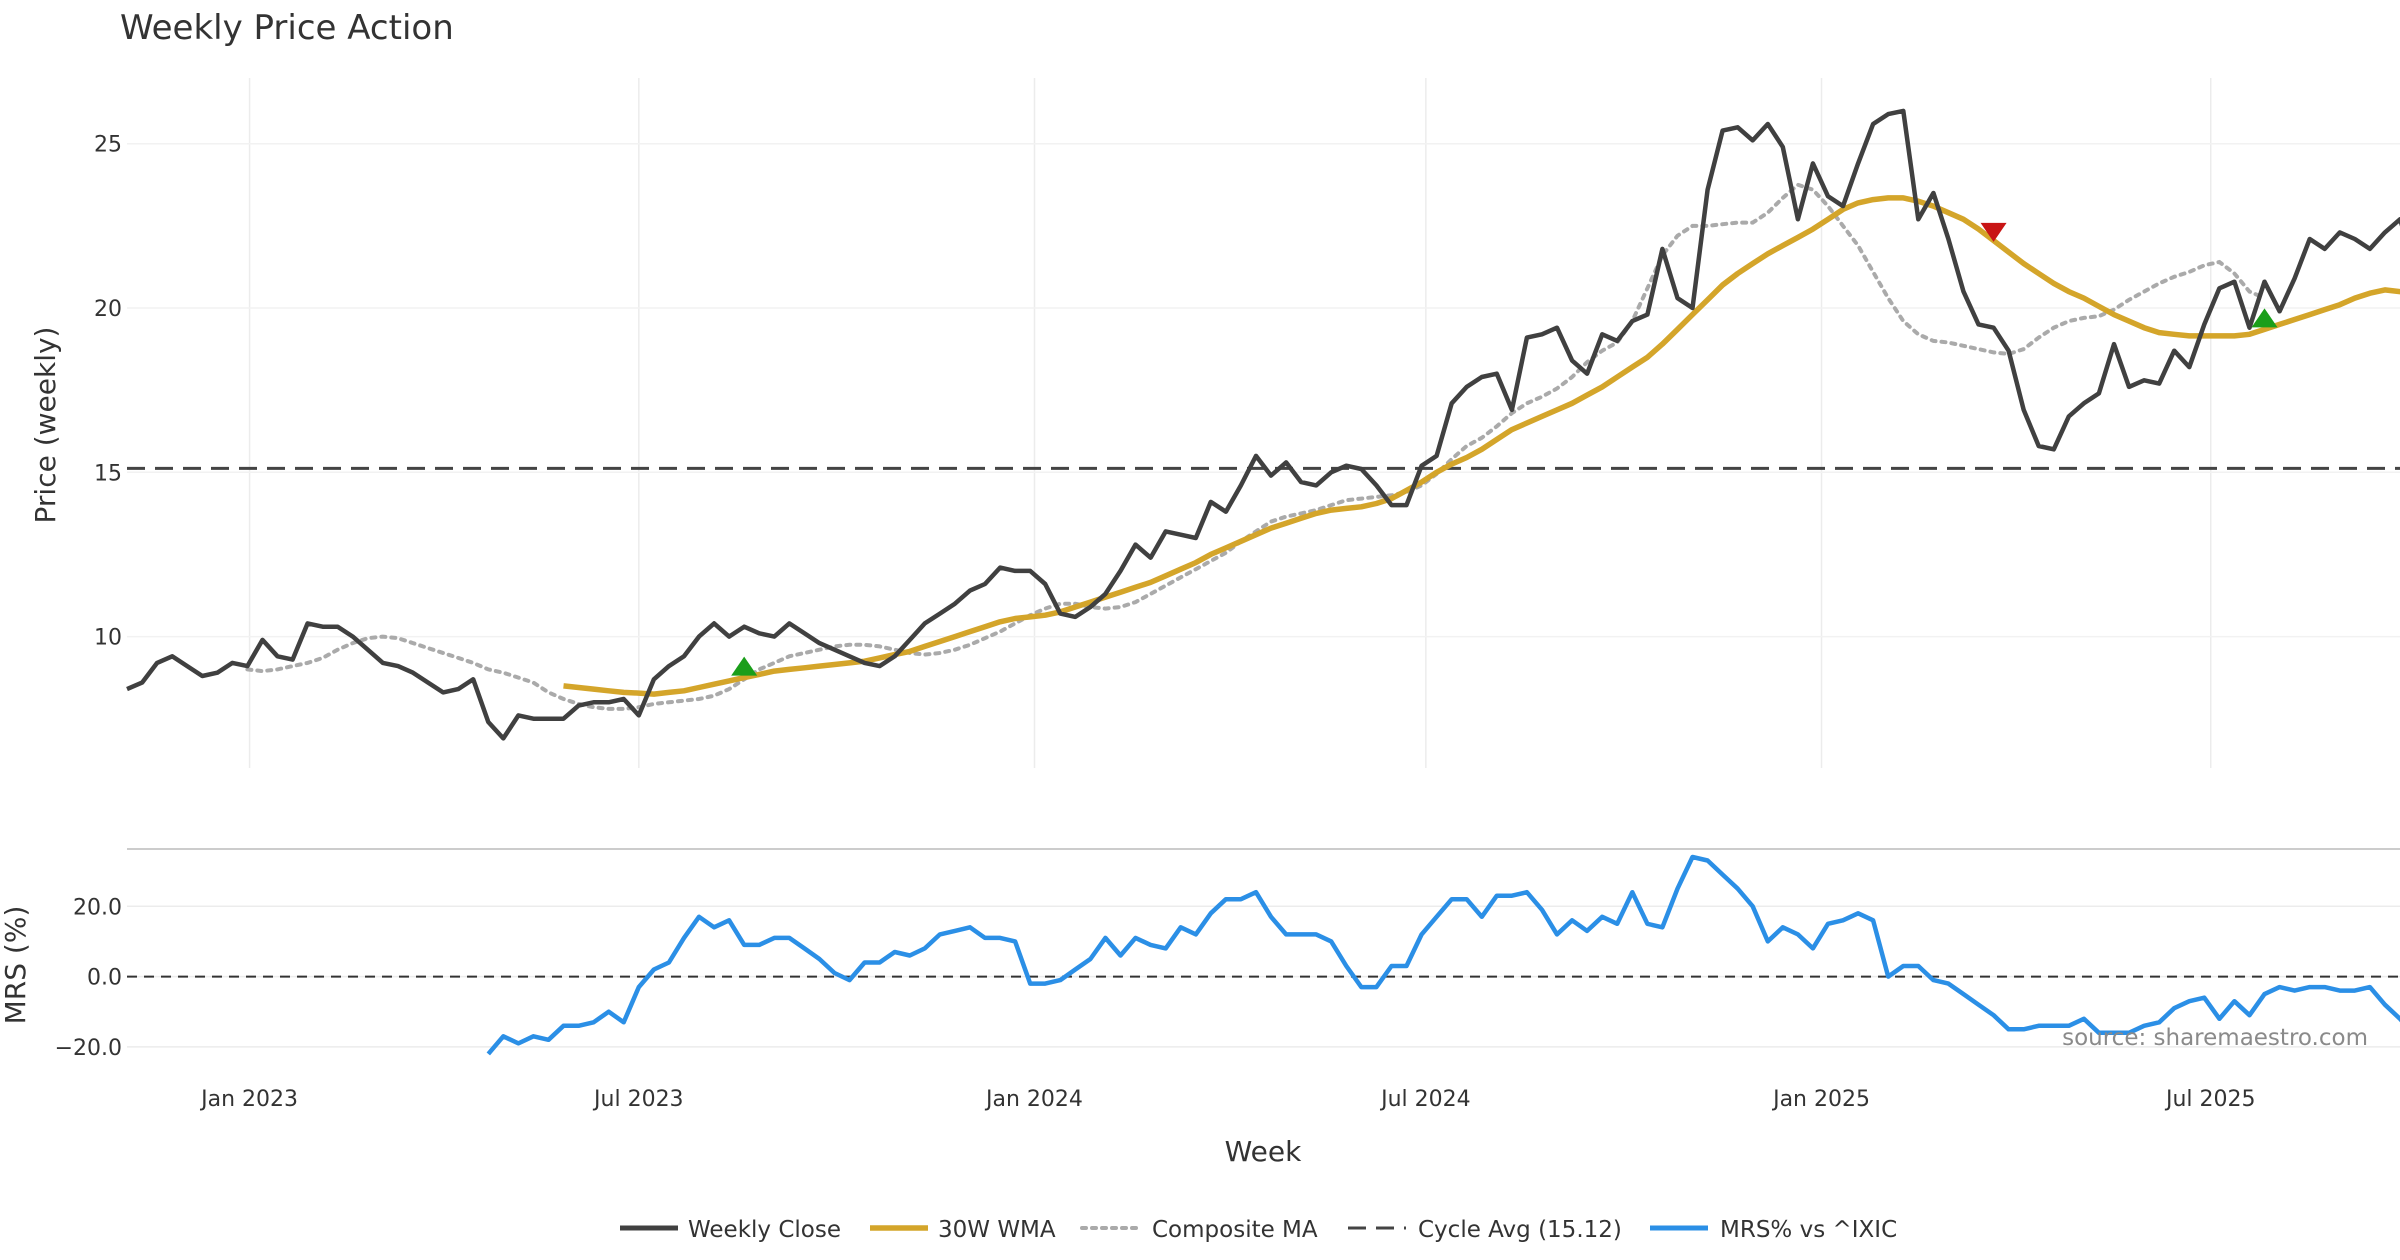 The image size is (2400, 1260). I want to click on legend-label-composite: Composite MA, so click(1235, 1230).